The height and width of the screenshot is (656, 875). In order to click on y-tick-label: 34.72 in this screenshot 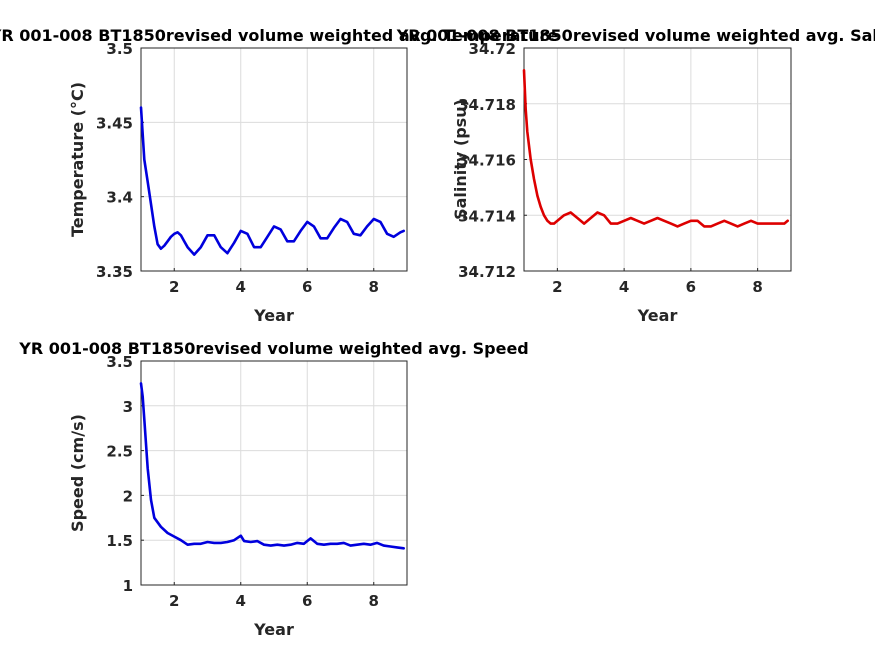, I will do `click(492, 49)`.